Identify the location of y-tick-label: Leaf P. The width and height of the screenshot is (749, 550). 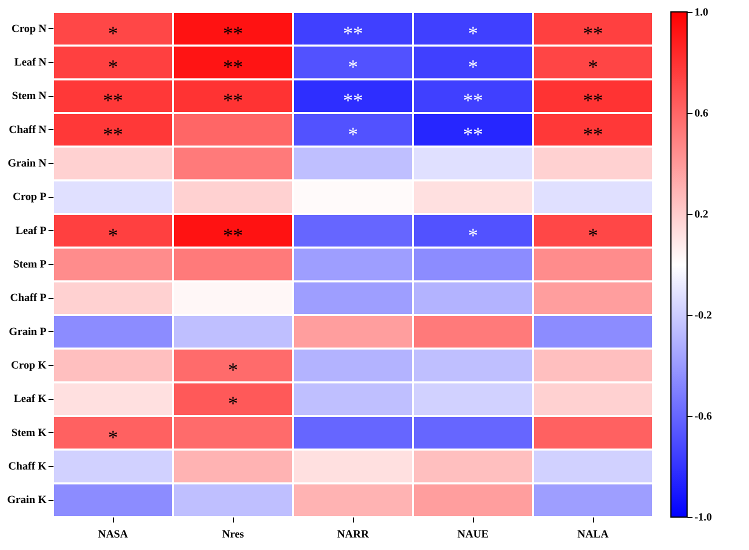
(31, 230).